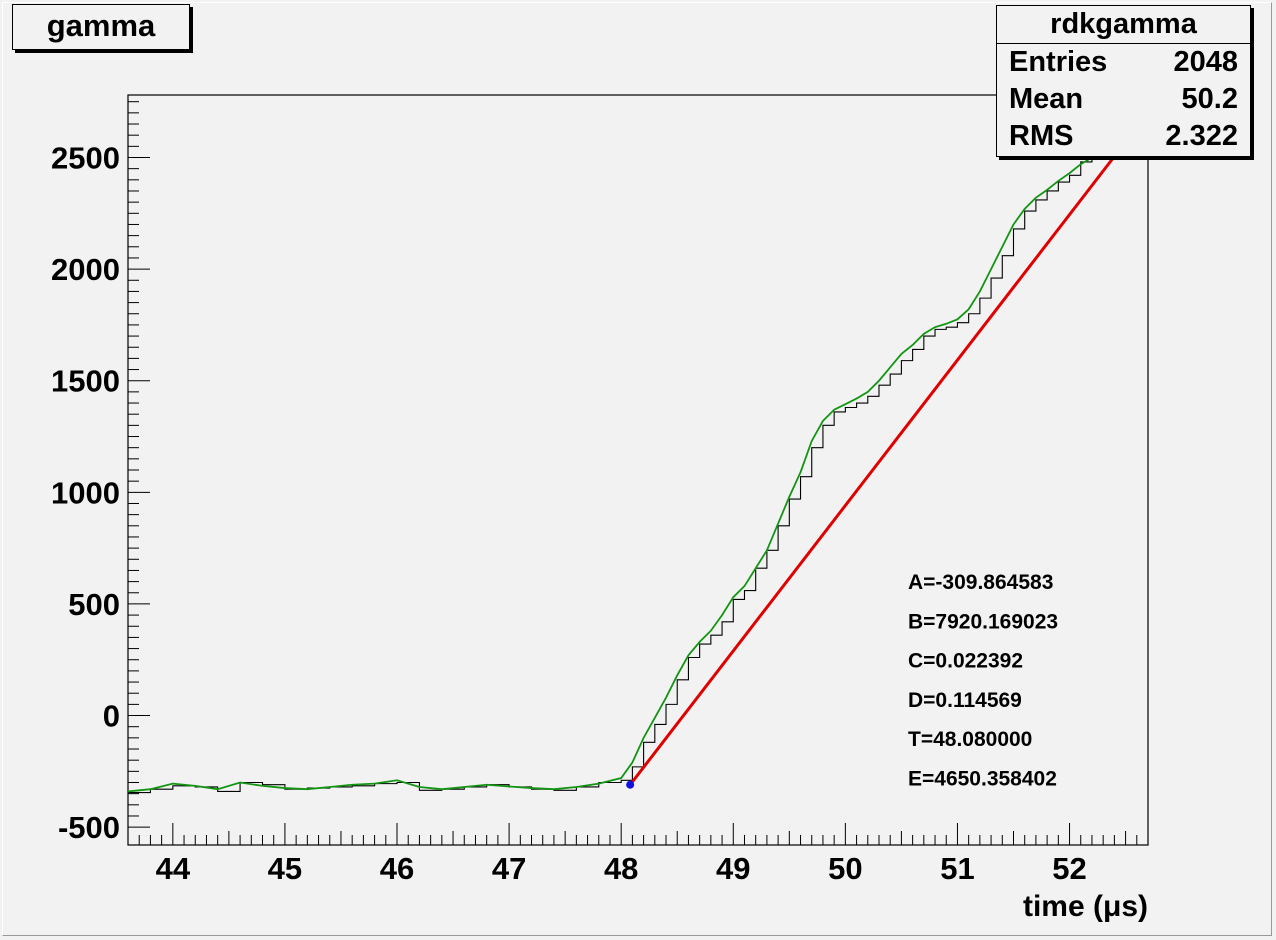  Describe the element at coordinates (1041, 136) in the screenshot. I see `stats-label: RMS` at that location.